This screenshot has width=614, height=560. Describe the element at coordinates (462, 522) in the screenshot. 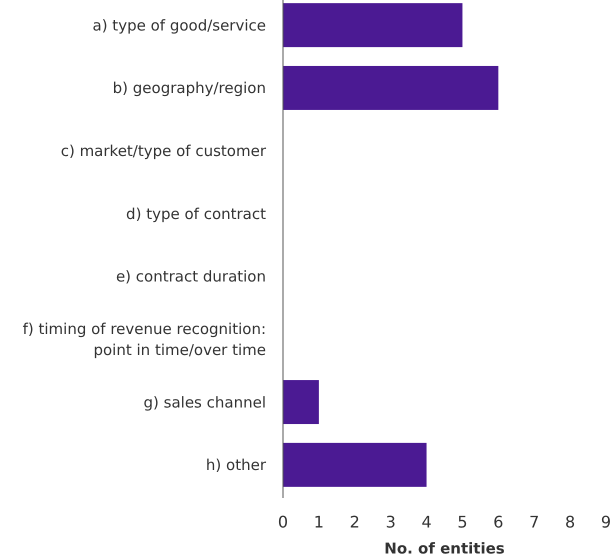

I see `x-tick-label: 5` at that location.